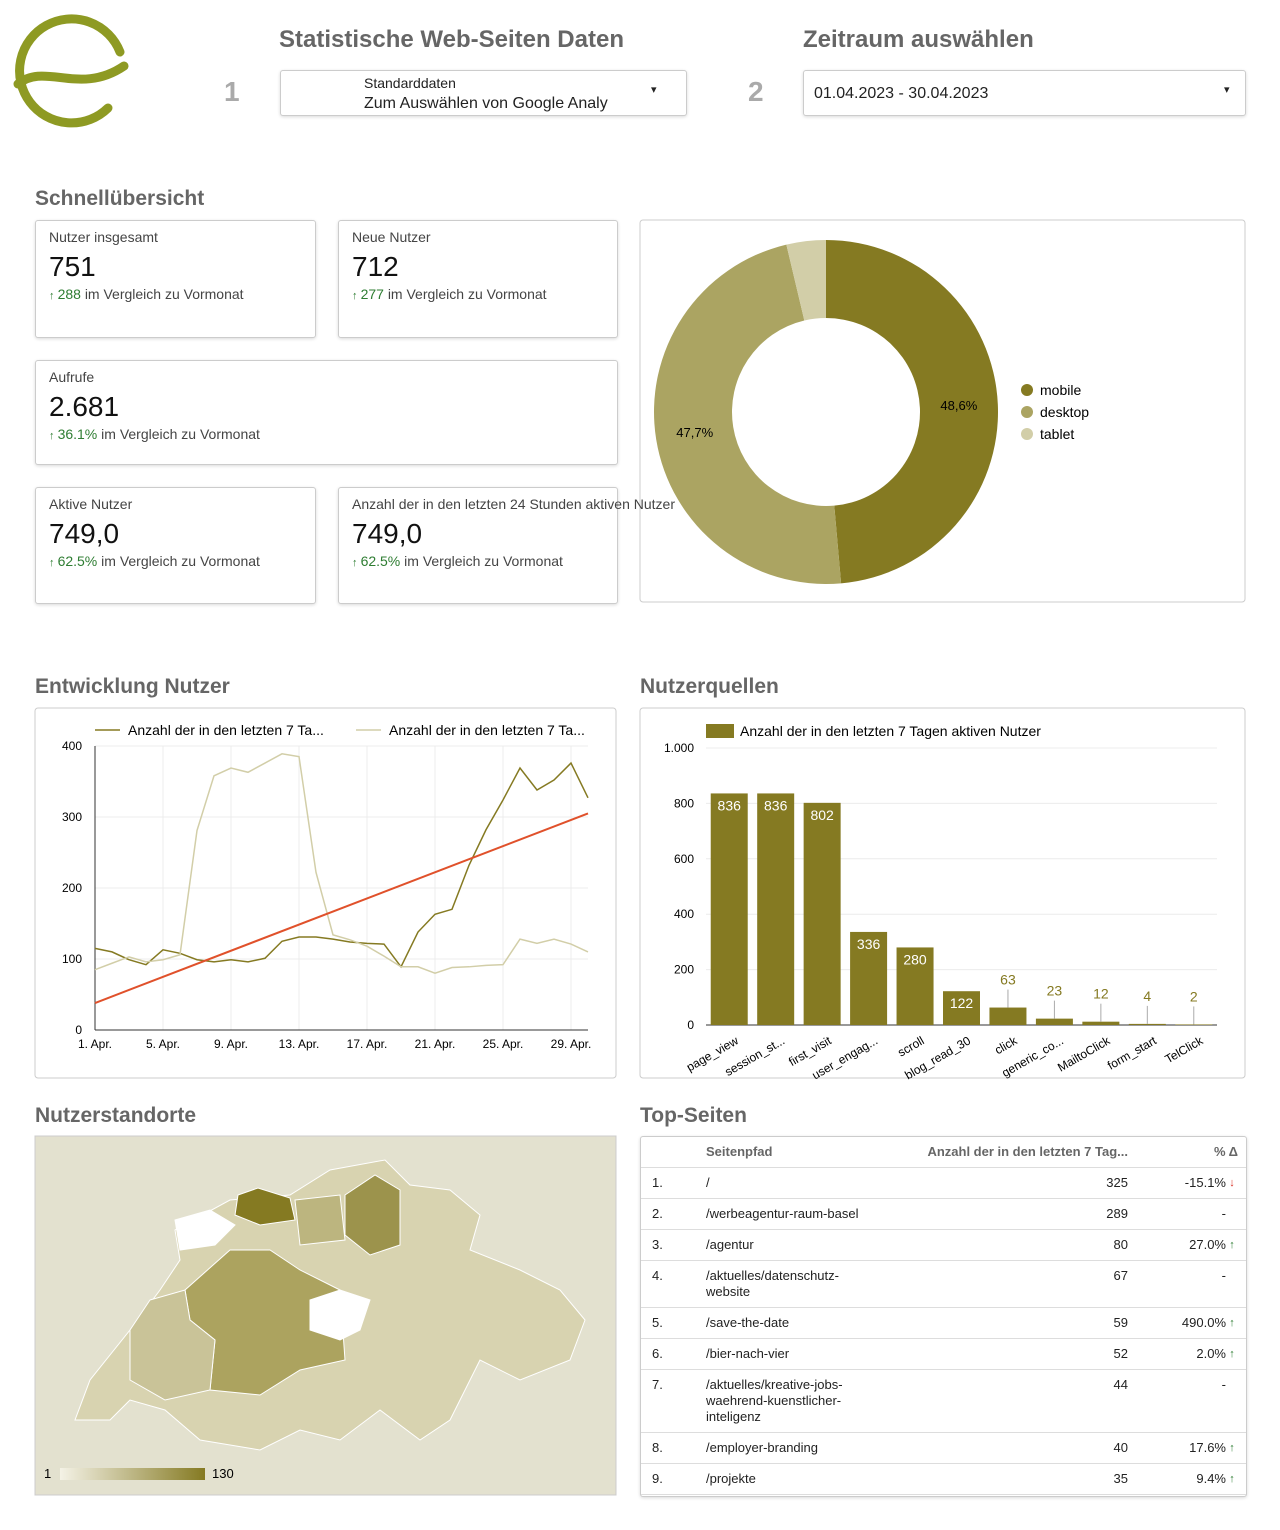  I want to click on cell: /employer-branding, so click(762, 1447).